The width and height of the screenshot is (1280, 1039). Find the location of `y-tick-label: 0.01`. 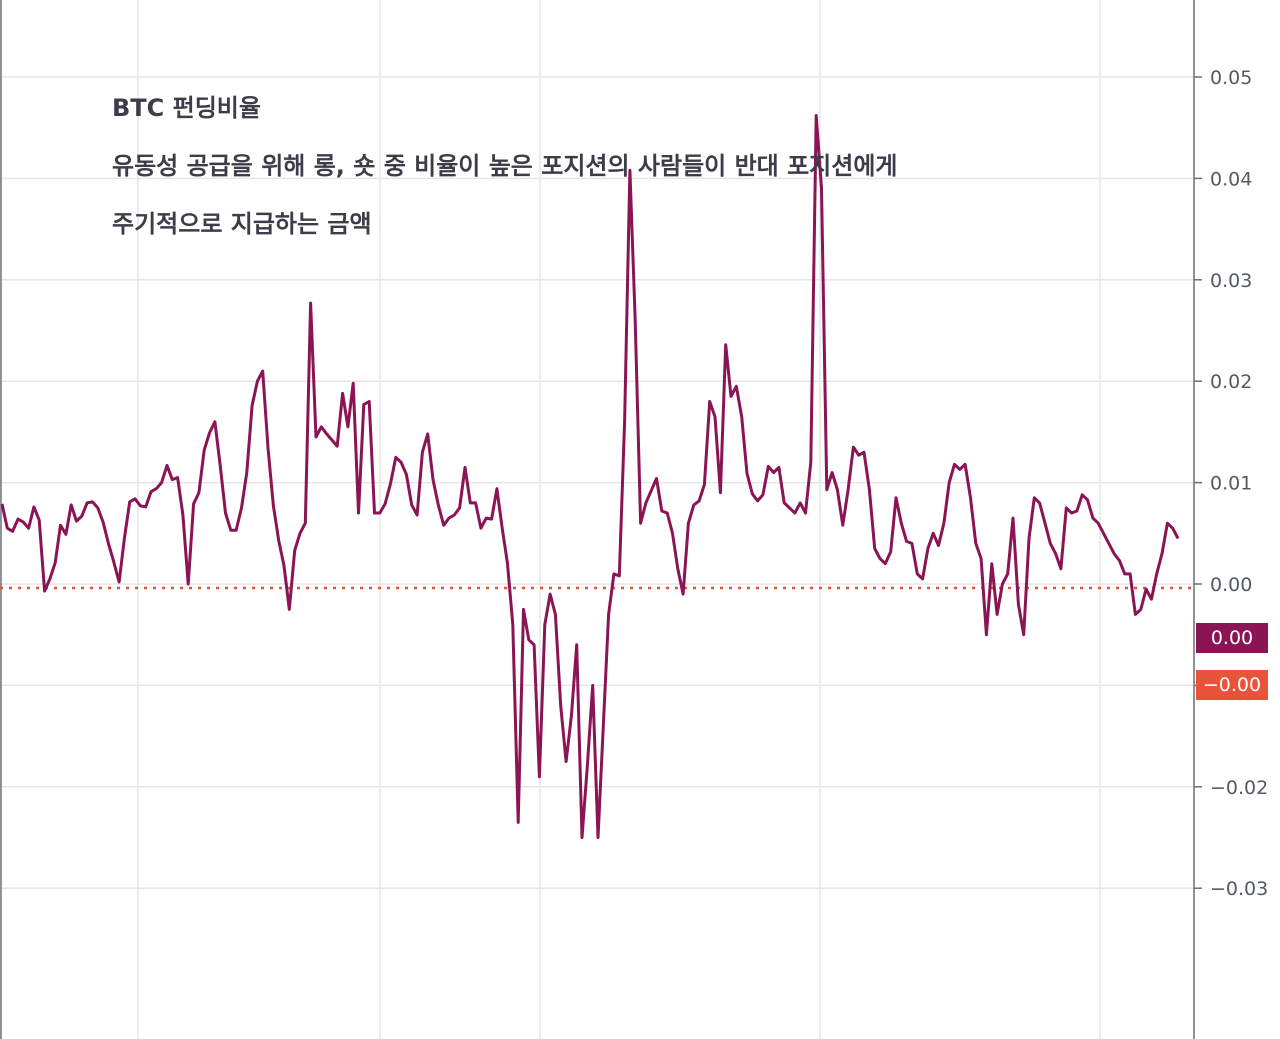

y-tick-label: 0.01 is located at coordinates (1231, 484).